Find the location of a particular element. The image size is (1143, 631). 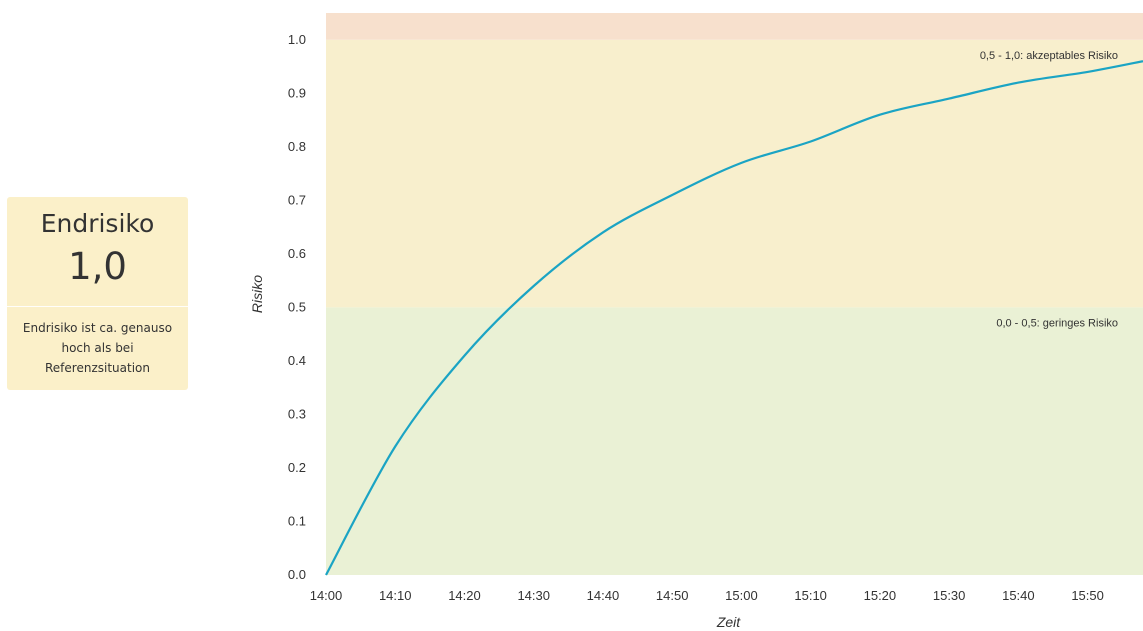

x-tick-label: 14:20 is located at coordinates (464, 595).